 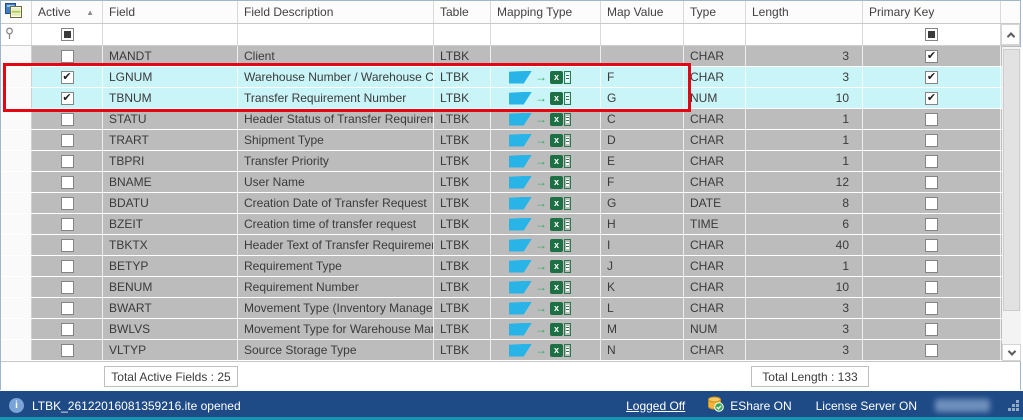 I want to click on column-header-table: Table, so click(x=462, y=12).